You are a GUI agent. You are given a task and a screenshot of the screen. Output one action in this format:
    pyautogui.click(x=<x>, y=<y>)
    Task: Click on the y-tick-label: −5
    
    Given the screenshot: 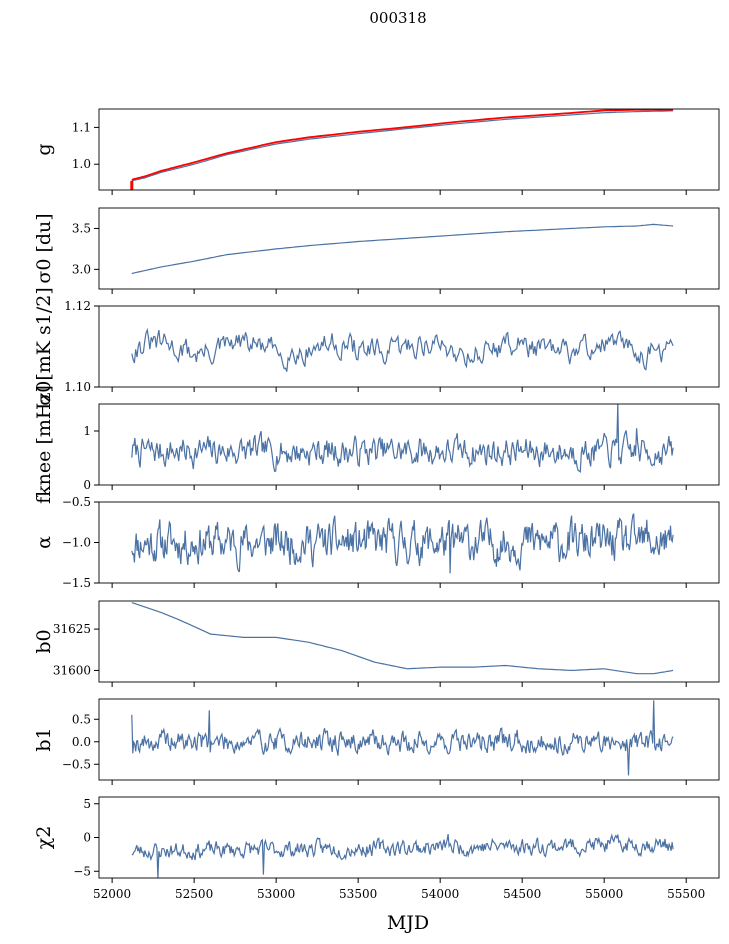 What is the action you would take?
    pyautogui.click(x=82, y=871)
    